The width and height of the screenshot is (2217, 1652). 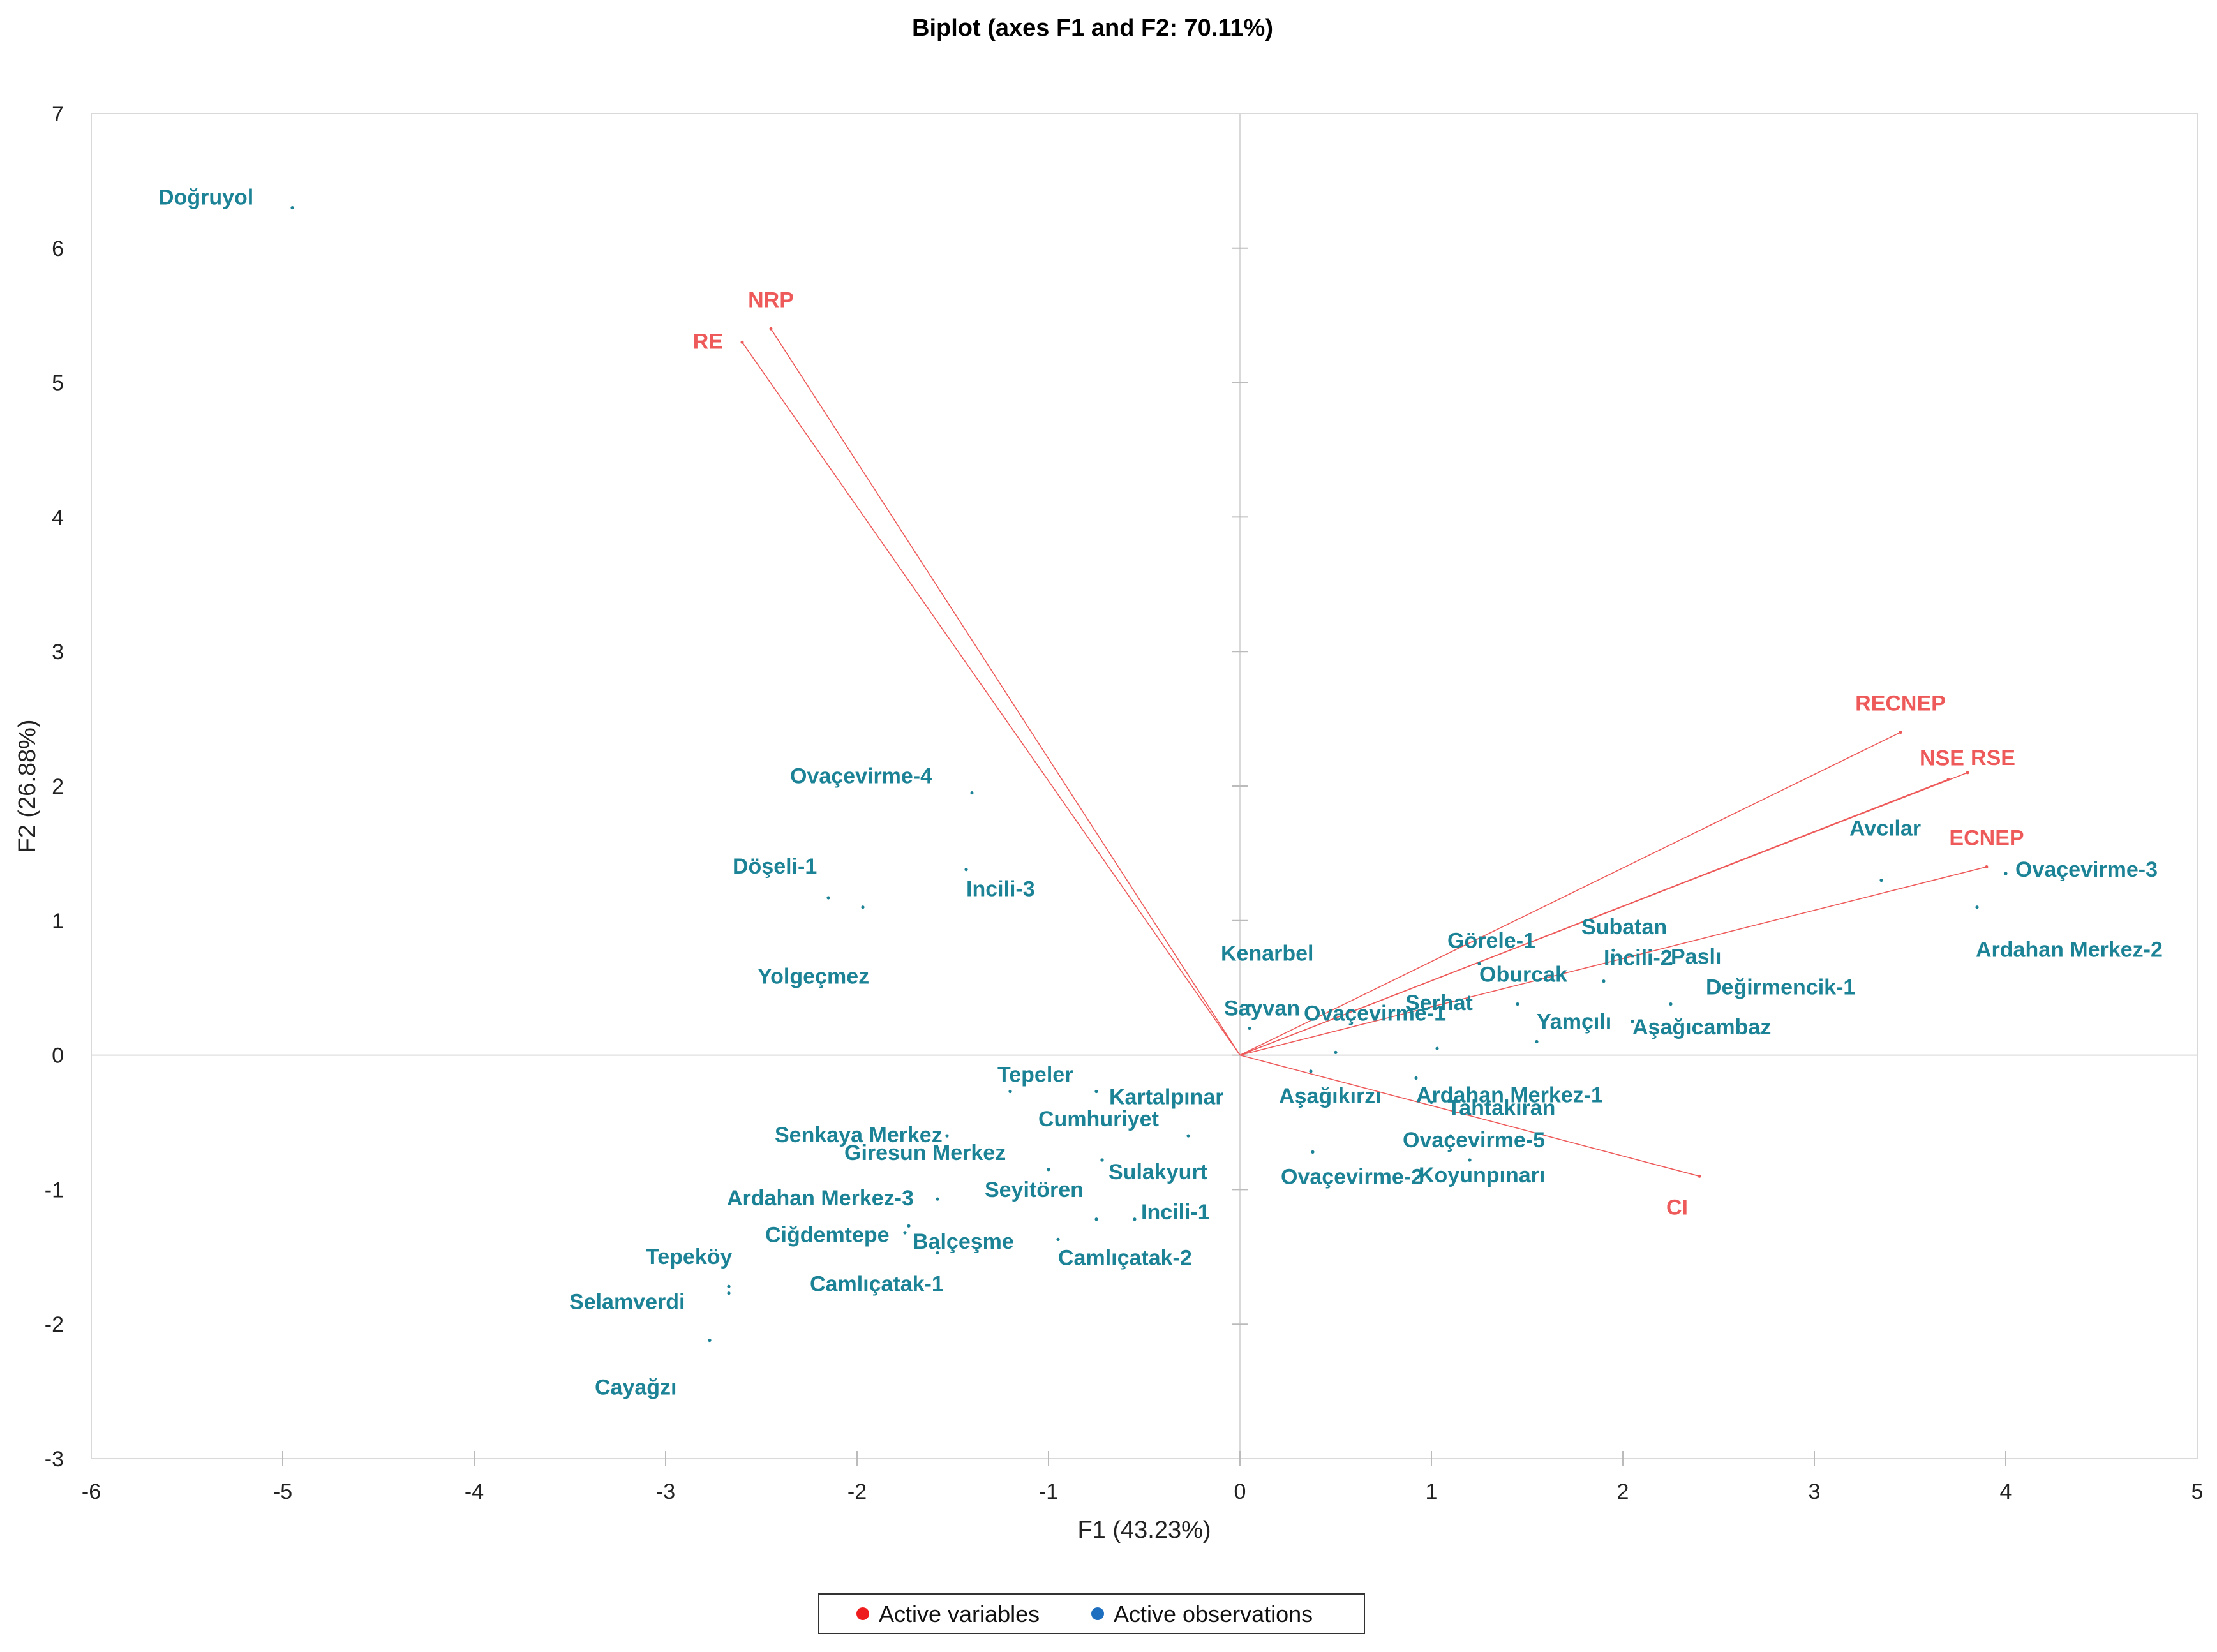 I want to click on y-tick-label: 4, so click(x=58, y=517).